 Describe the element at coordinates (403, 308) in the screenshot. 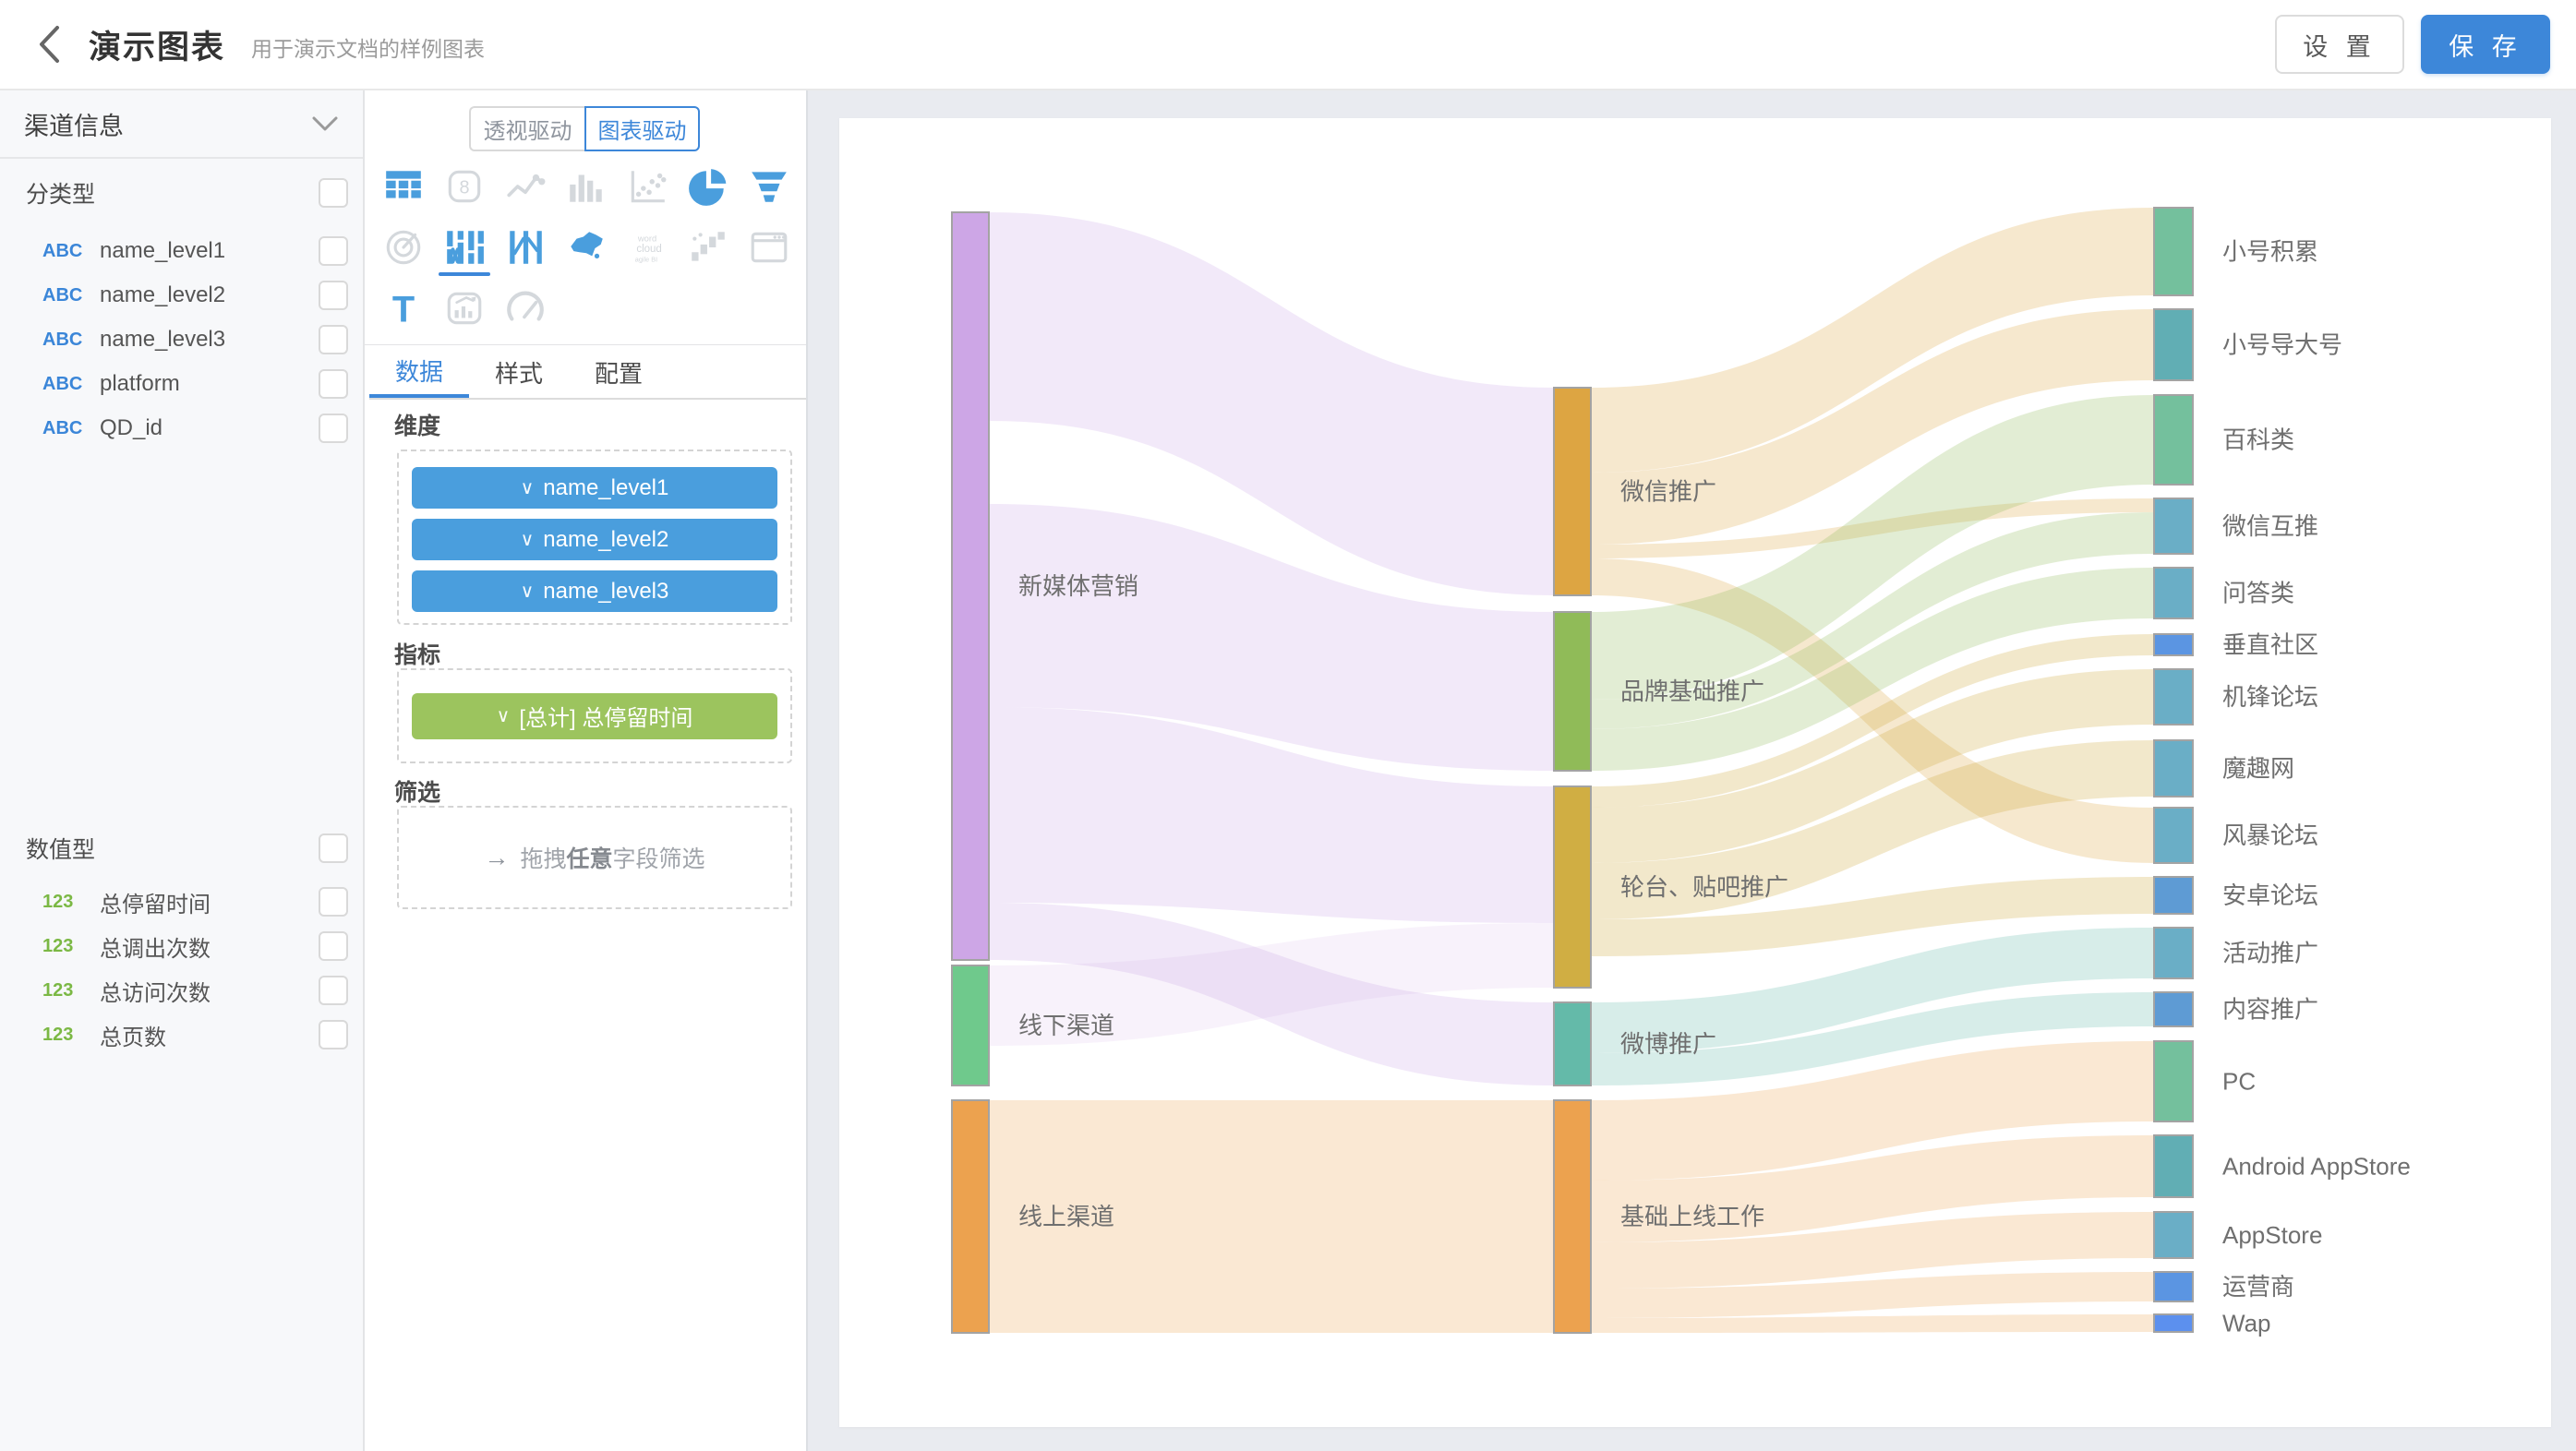

I see `text-icon: T` at that location.